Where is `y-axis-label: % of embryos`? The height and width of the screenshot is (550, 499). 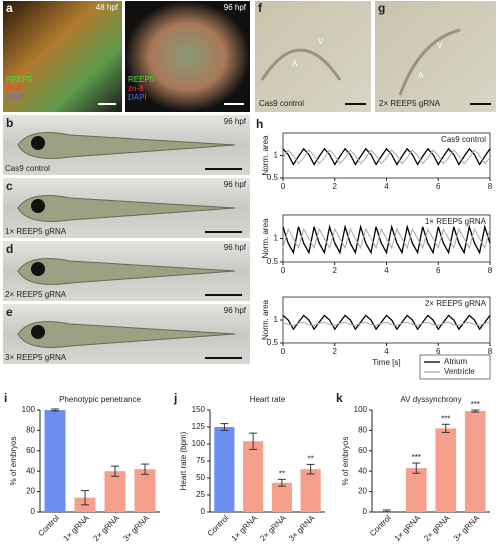 y-axis-label: % of embryos is located at coordinates (13, 461).